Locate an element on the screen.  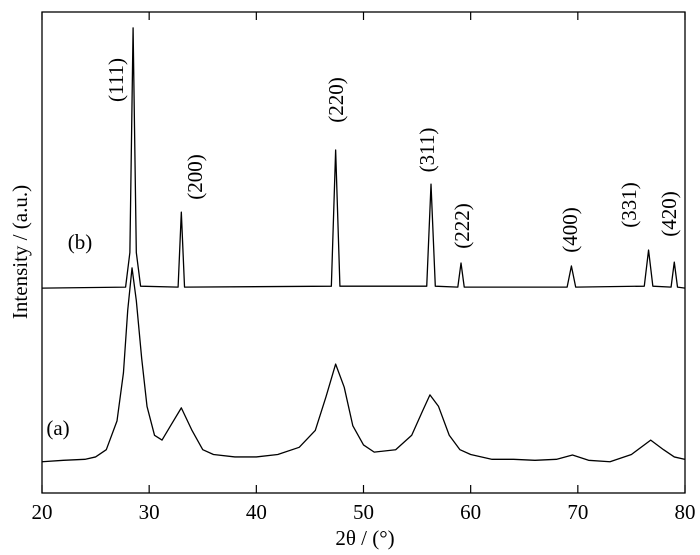
peak-label: (400) is located at coordinates (570, 230).